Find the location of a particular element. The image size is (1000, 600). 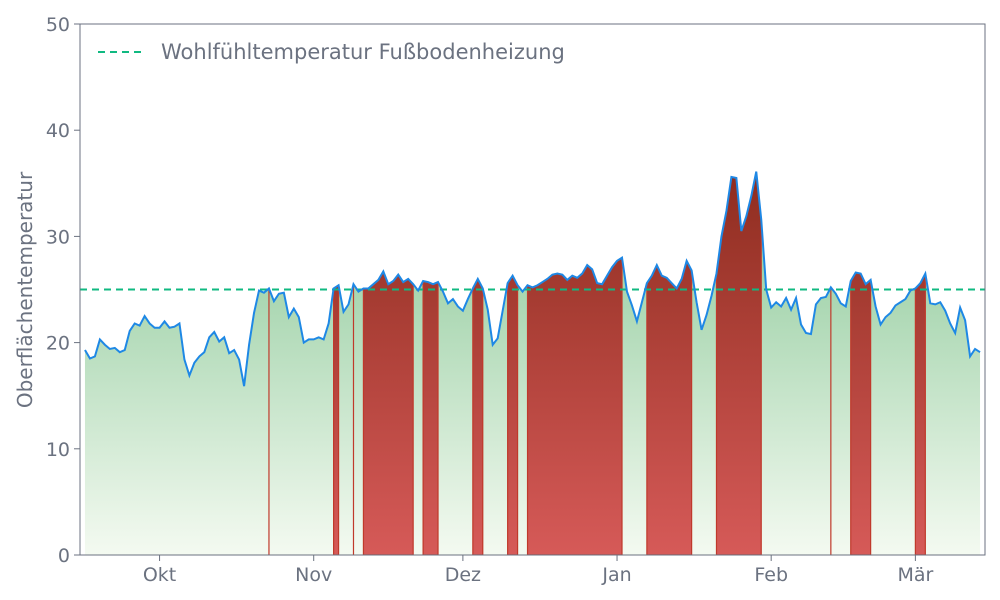

y-axis: 0 10 20 30 40 50 is located at coordinates (63, 290).